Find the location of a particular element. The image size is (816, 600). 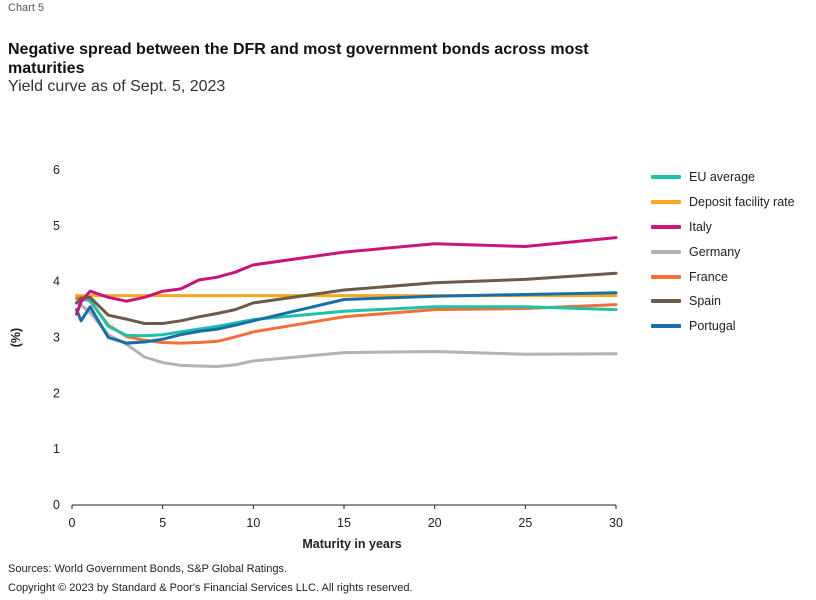

y-tick-label: 3 is located at coordinates (56, 338).